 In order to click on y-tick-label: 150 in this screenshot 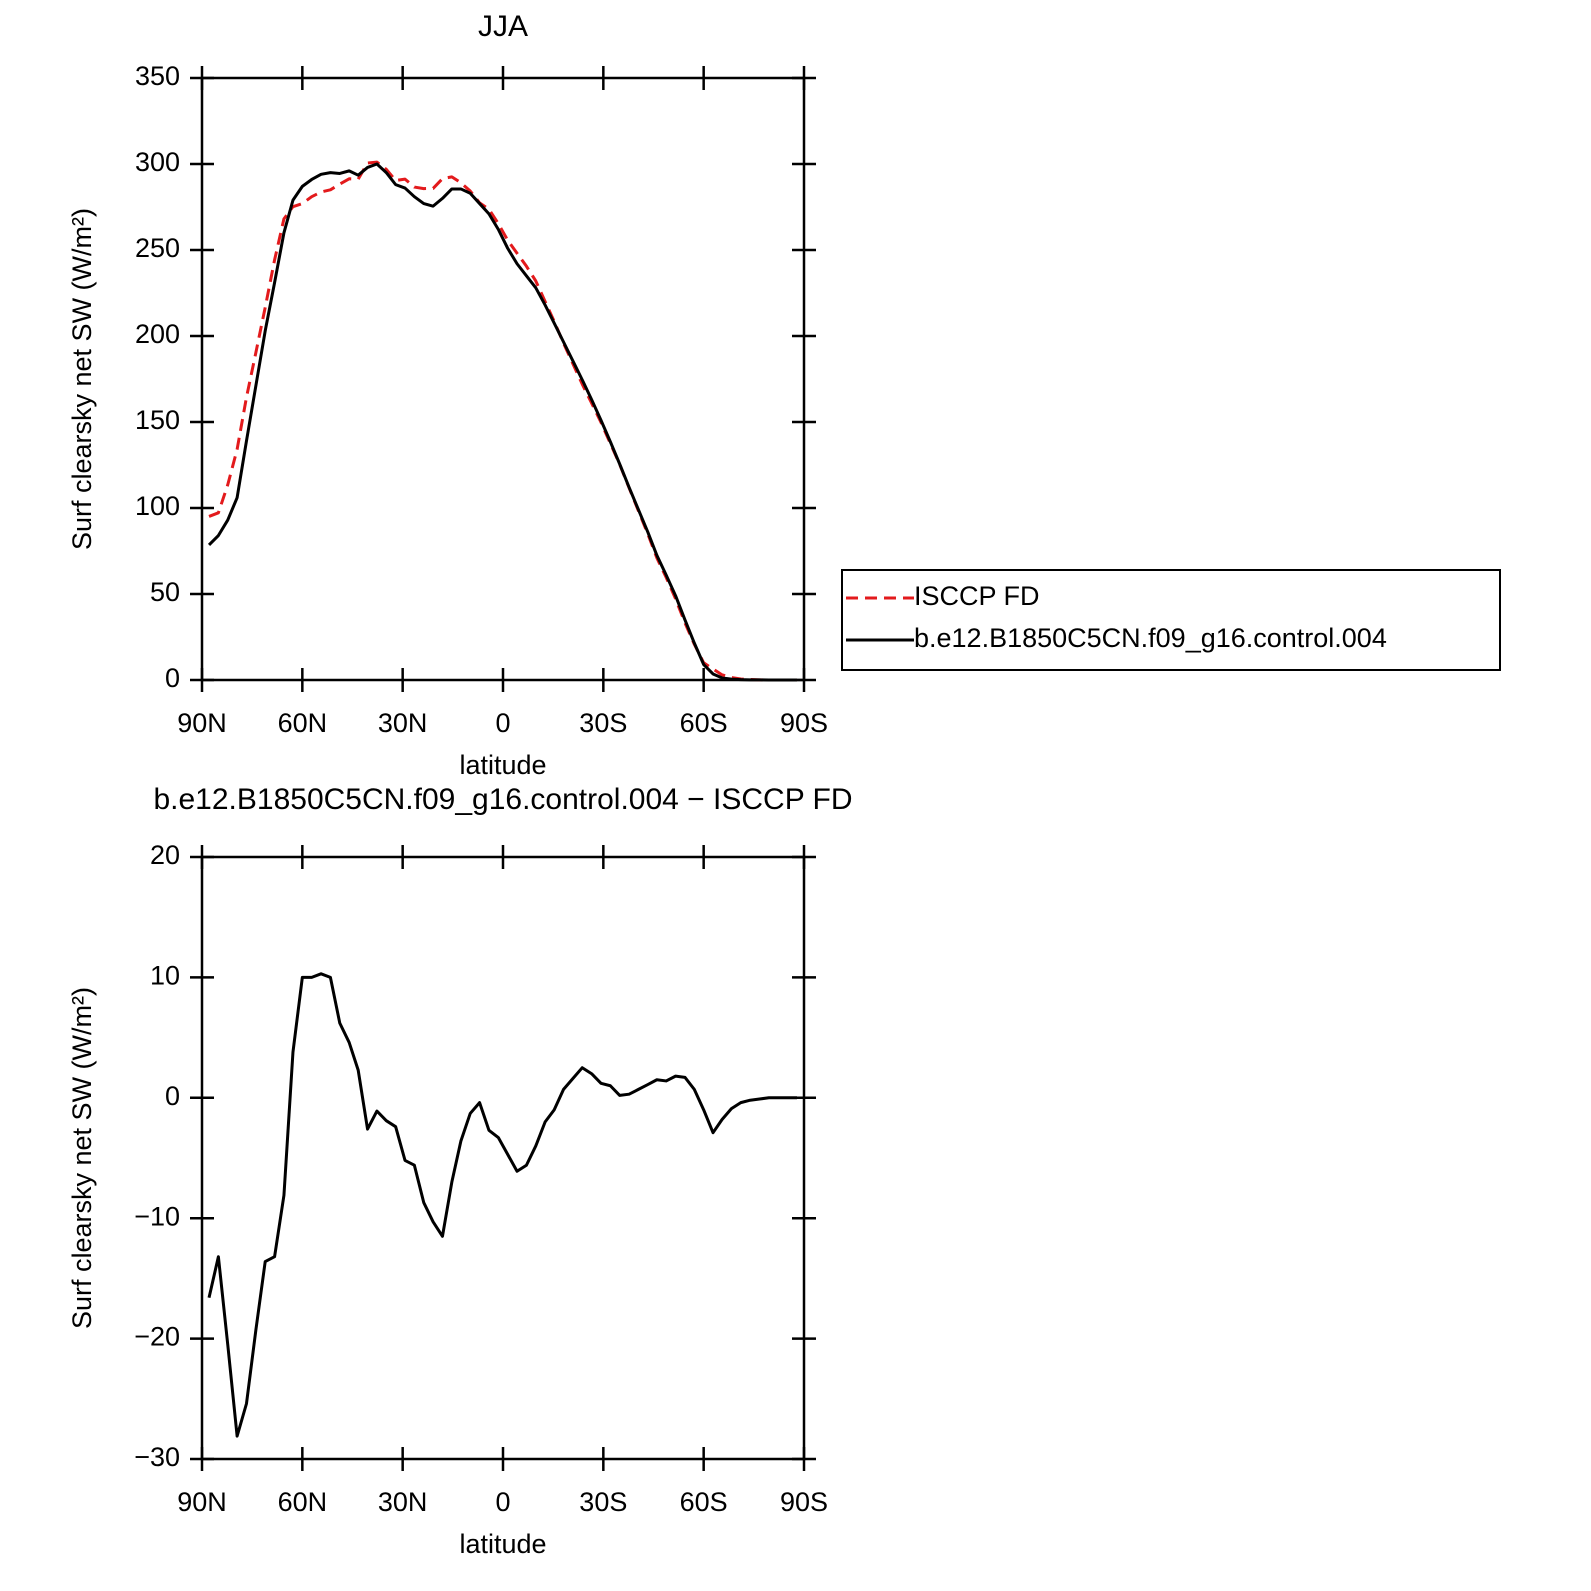, I will do `click(157, 420)`.